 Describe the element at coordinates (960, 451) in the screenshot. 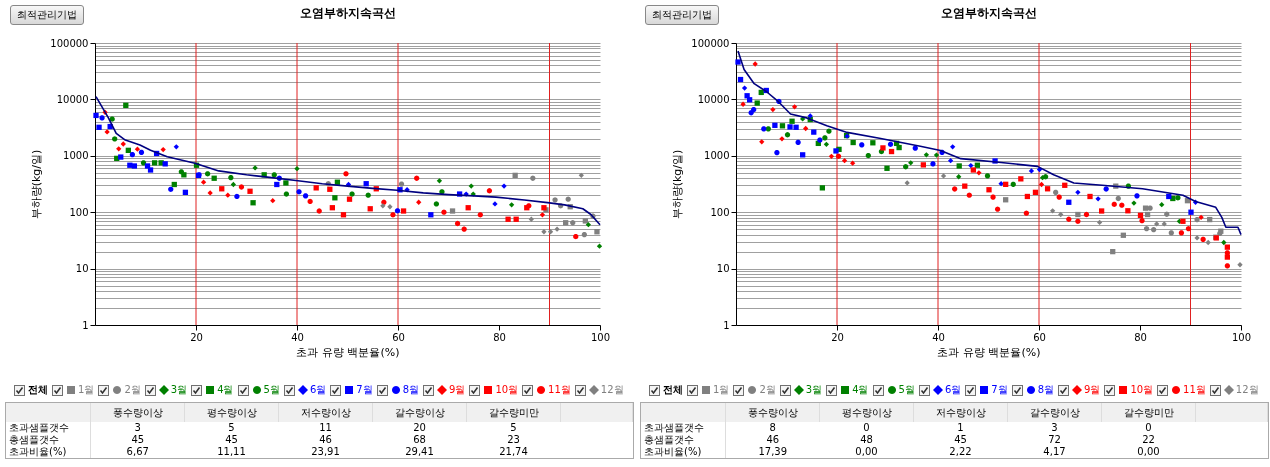

I see `text: 2,22` at that location.